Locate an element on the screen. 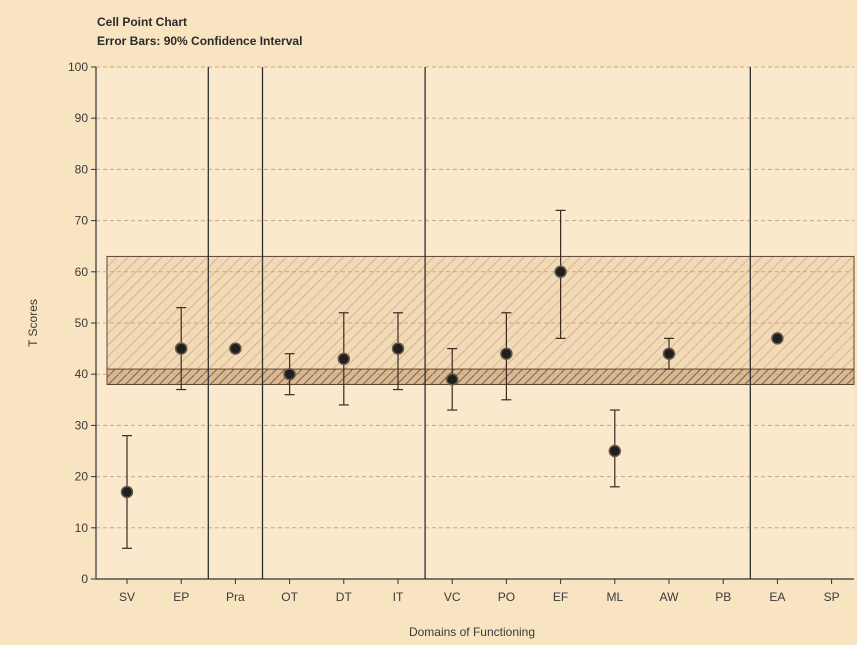 Image resolution: width=857 pixels, height=645 pixels. y-tick-labels: 0 10 20 30 40 50 60 70 80 90 100 is located at coordinates (82, 323).